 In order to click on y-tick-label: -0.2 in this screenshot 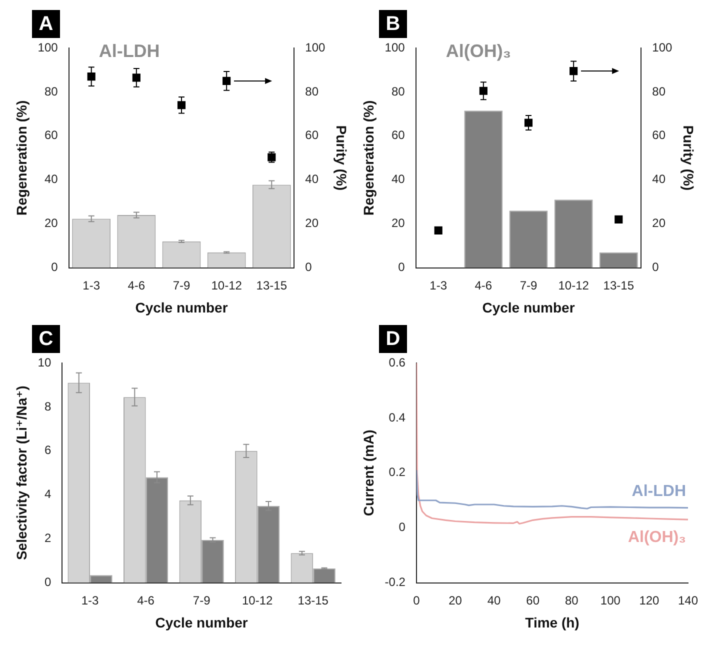, I will do `click(395, 582)`.